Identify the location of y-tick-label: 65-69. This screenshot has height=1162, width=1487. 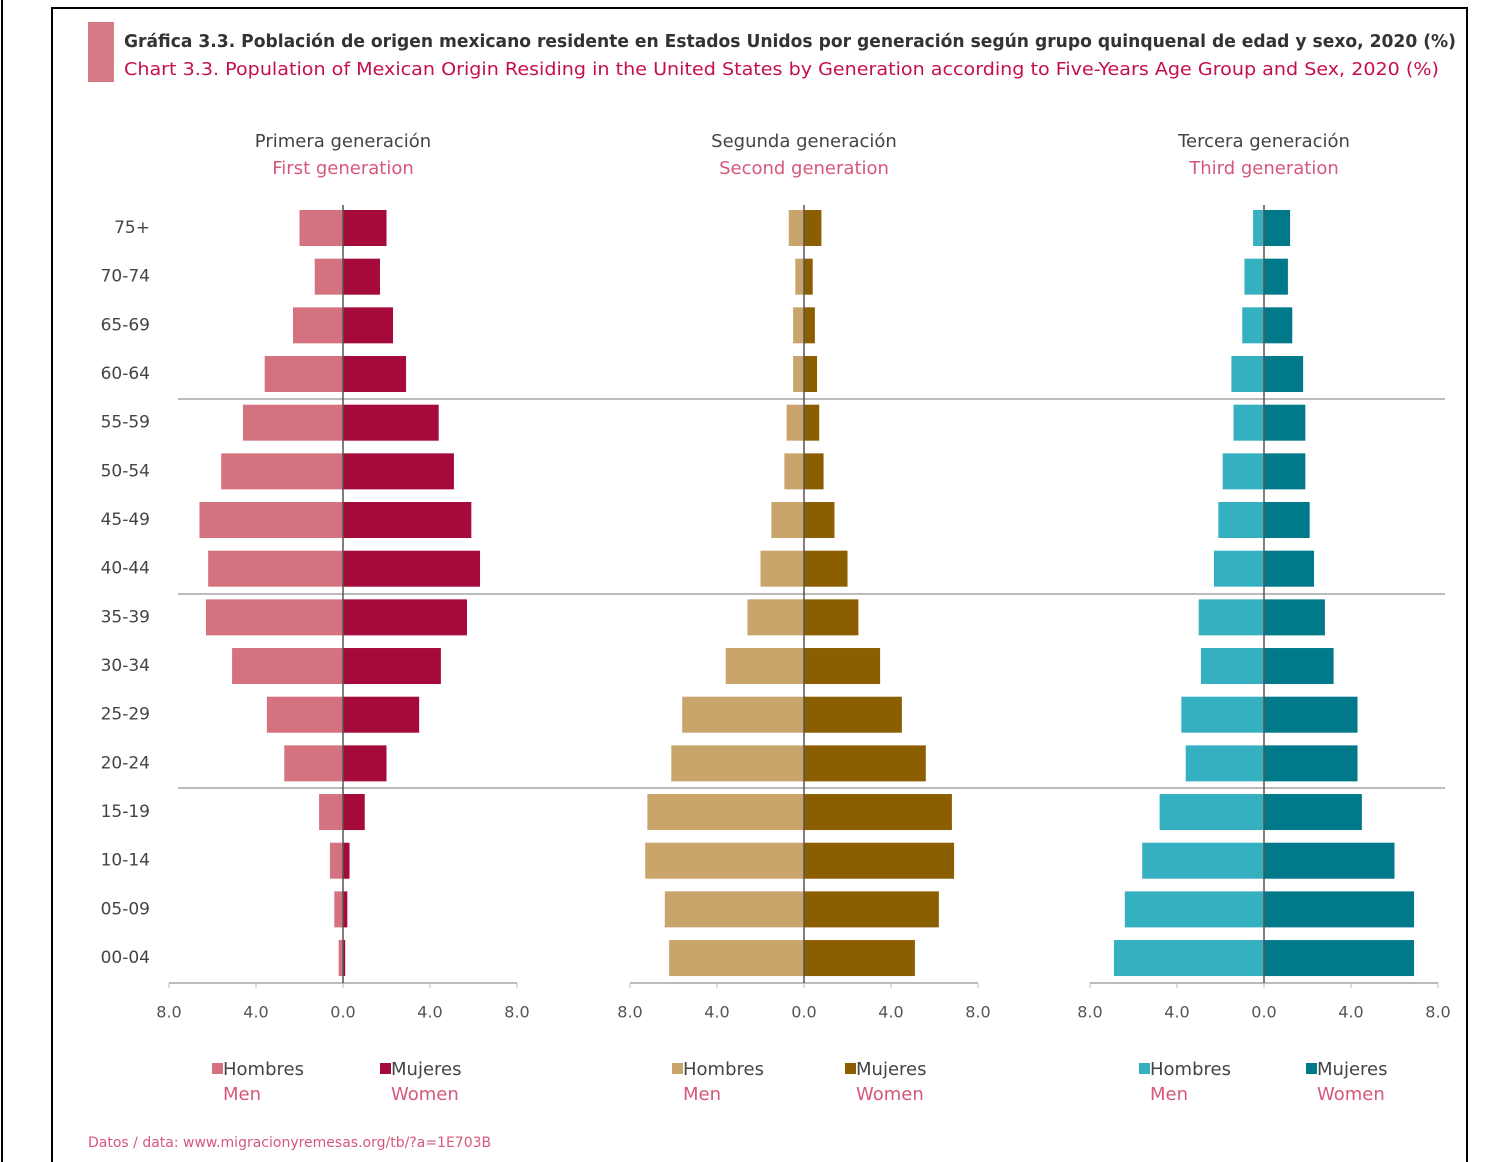
(125, 325).